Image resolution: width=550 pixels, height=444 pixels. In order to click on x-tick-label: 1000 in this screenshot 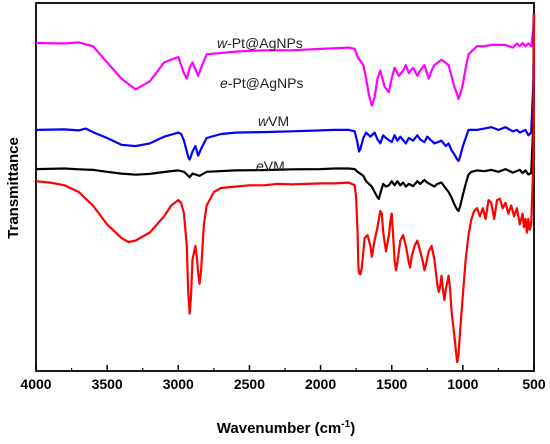, I will do `click(462, 384)`.